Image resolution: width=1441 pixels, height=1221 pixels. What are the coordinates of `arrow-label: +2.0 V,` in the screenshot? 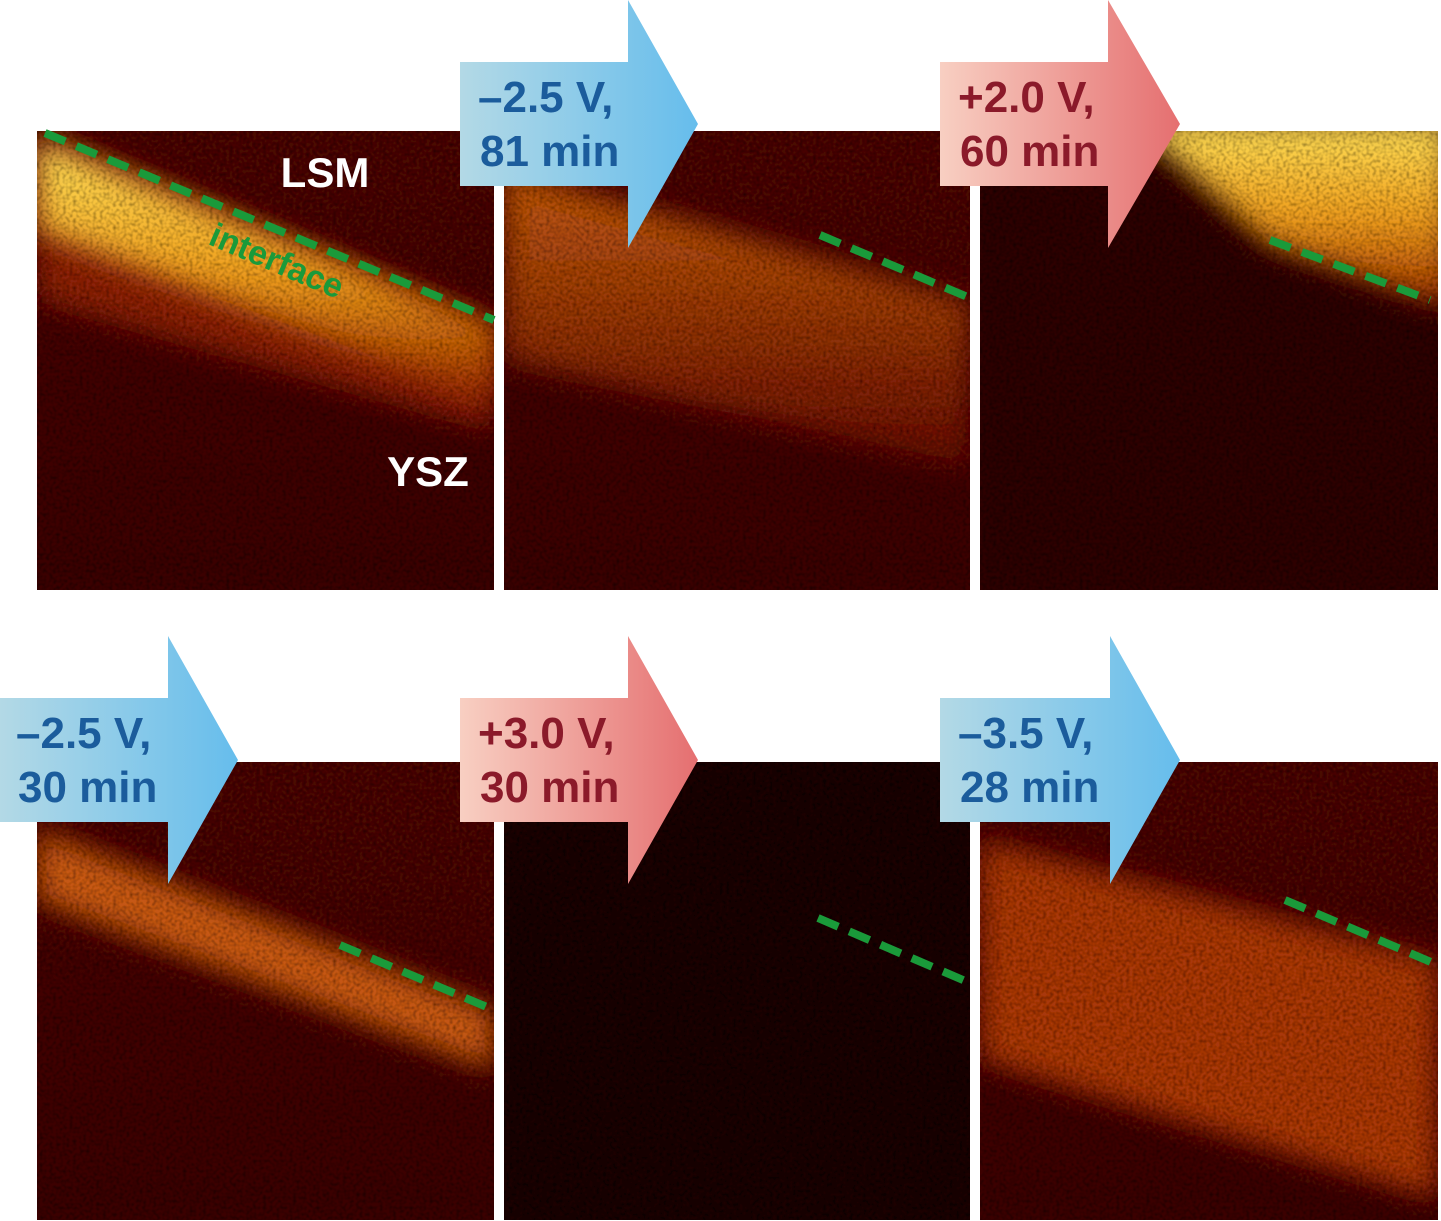 It's located at (1026, 97).